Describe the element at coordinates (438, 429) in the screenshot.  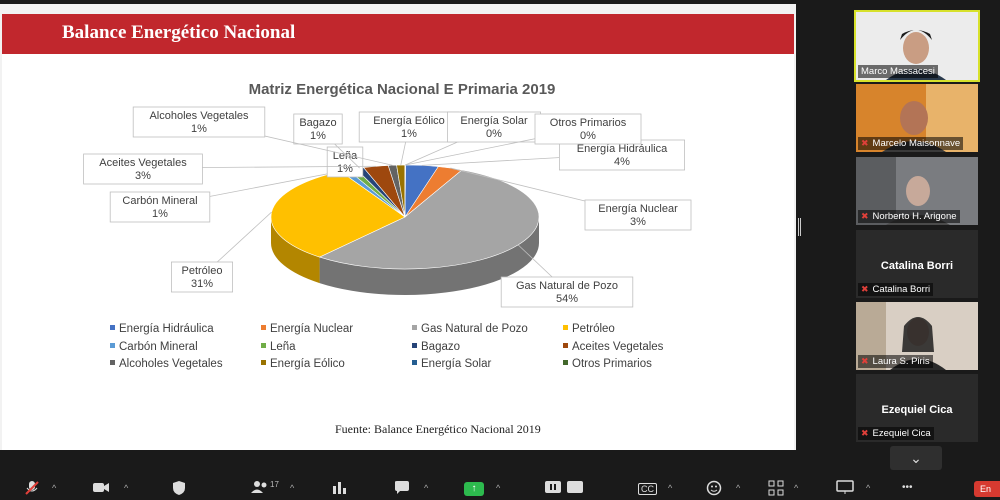
I see `slide-source: Fuente: Balance Energético Nacional 2019` at that location.